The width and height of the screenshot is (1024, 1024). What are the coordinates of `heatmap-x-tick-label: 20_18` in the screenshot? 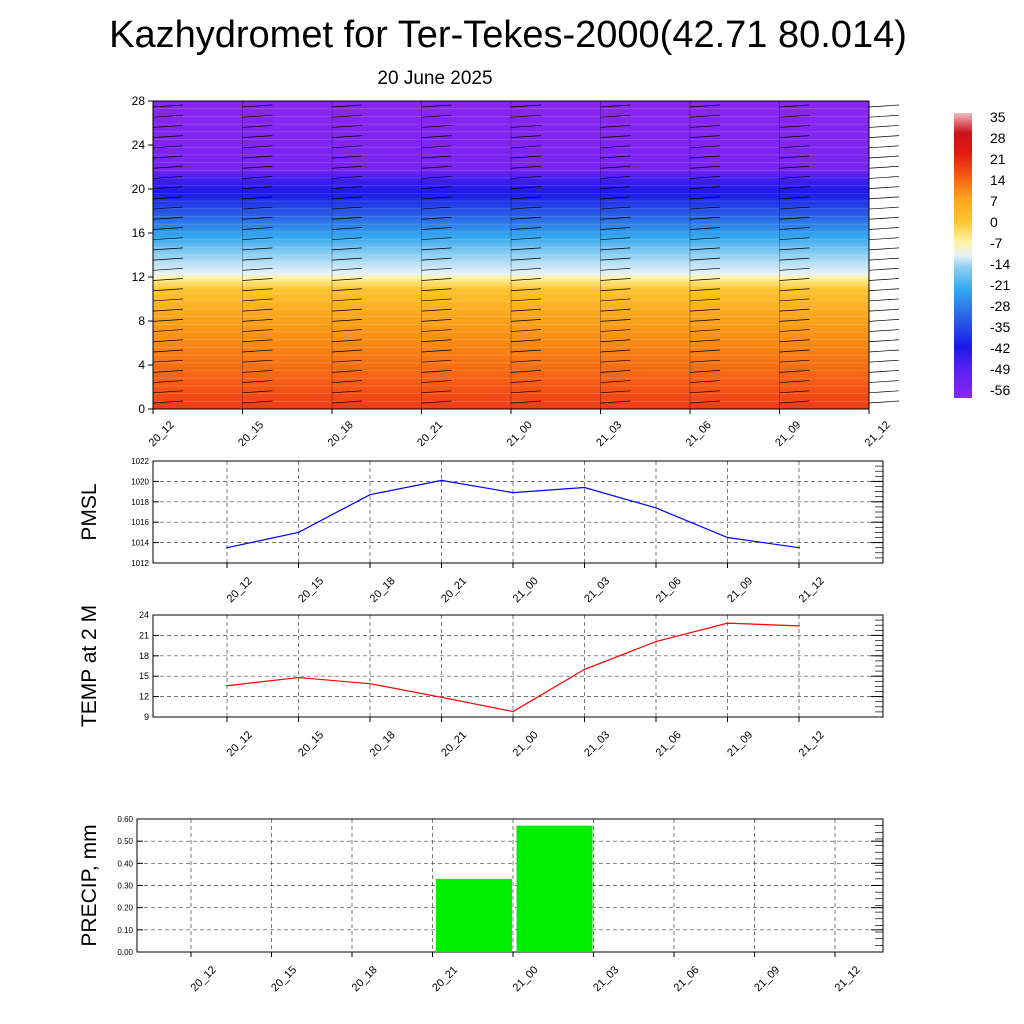 It's located at (341, 434).